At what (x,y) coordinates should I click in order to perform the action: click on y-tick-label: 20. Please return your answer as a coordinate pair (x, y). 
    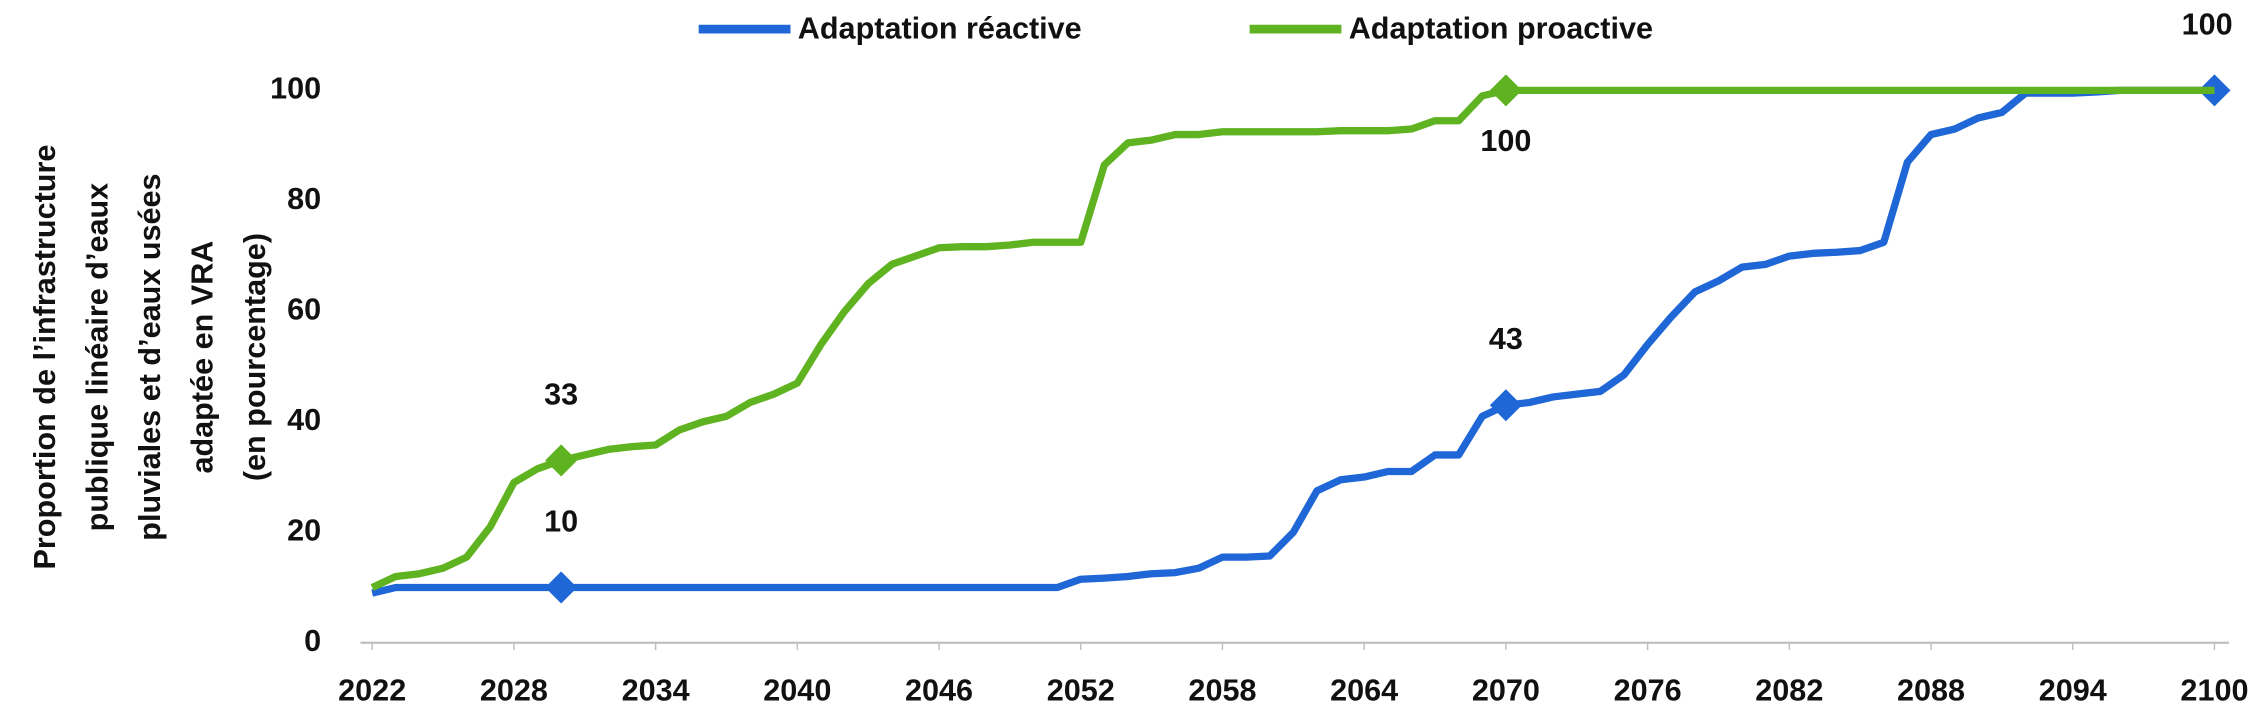
    Looking at the image, I should click on (304, 530).